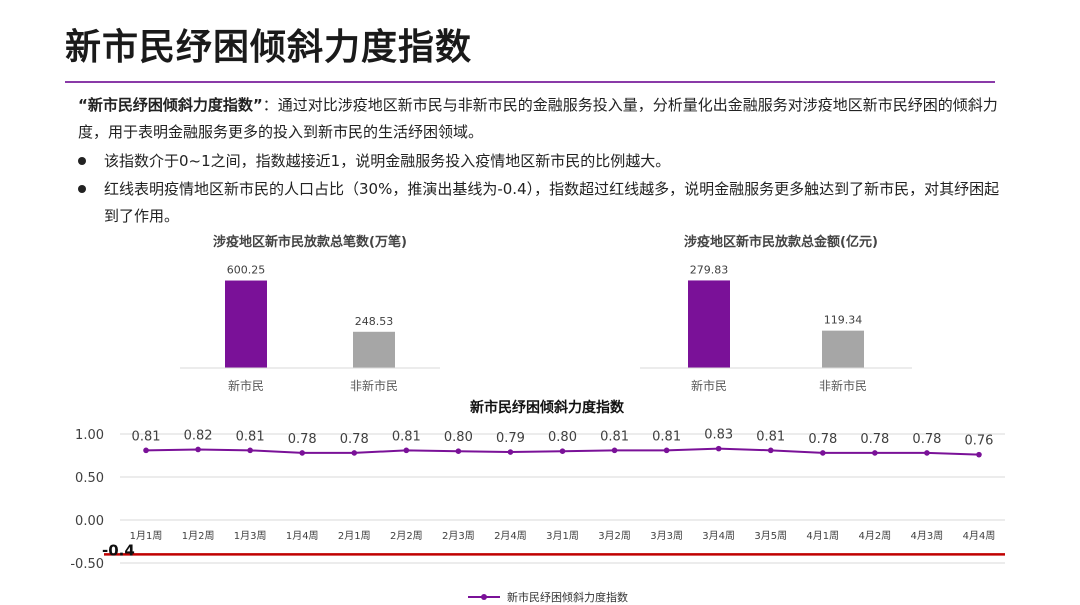 This screenshot has height=605, width=1080. What do you see at coordinates (927, 536) in the screenshot?
I see `x-tick-label: 4月3周` at bounding box center [927, 536].